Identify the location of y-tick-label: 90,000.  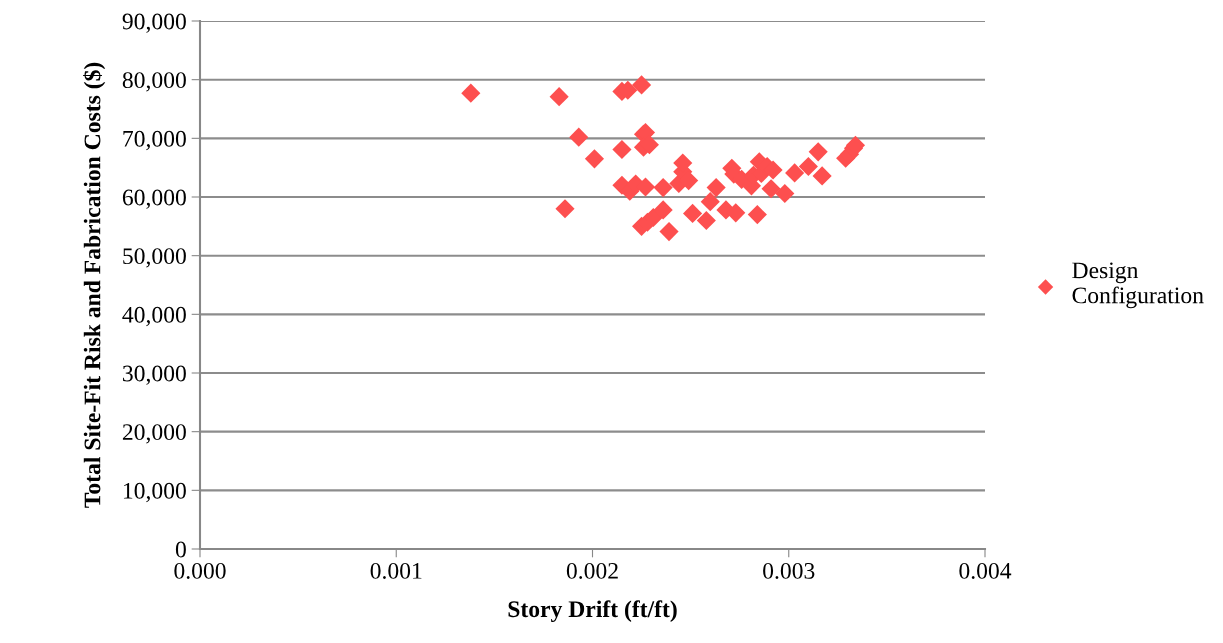
(154, 23).